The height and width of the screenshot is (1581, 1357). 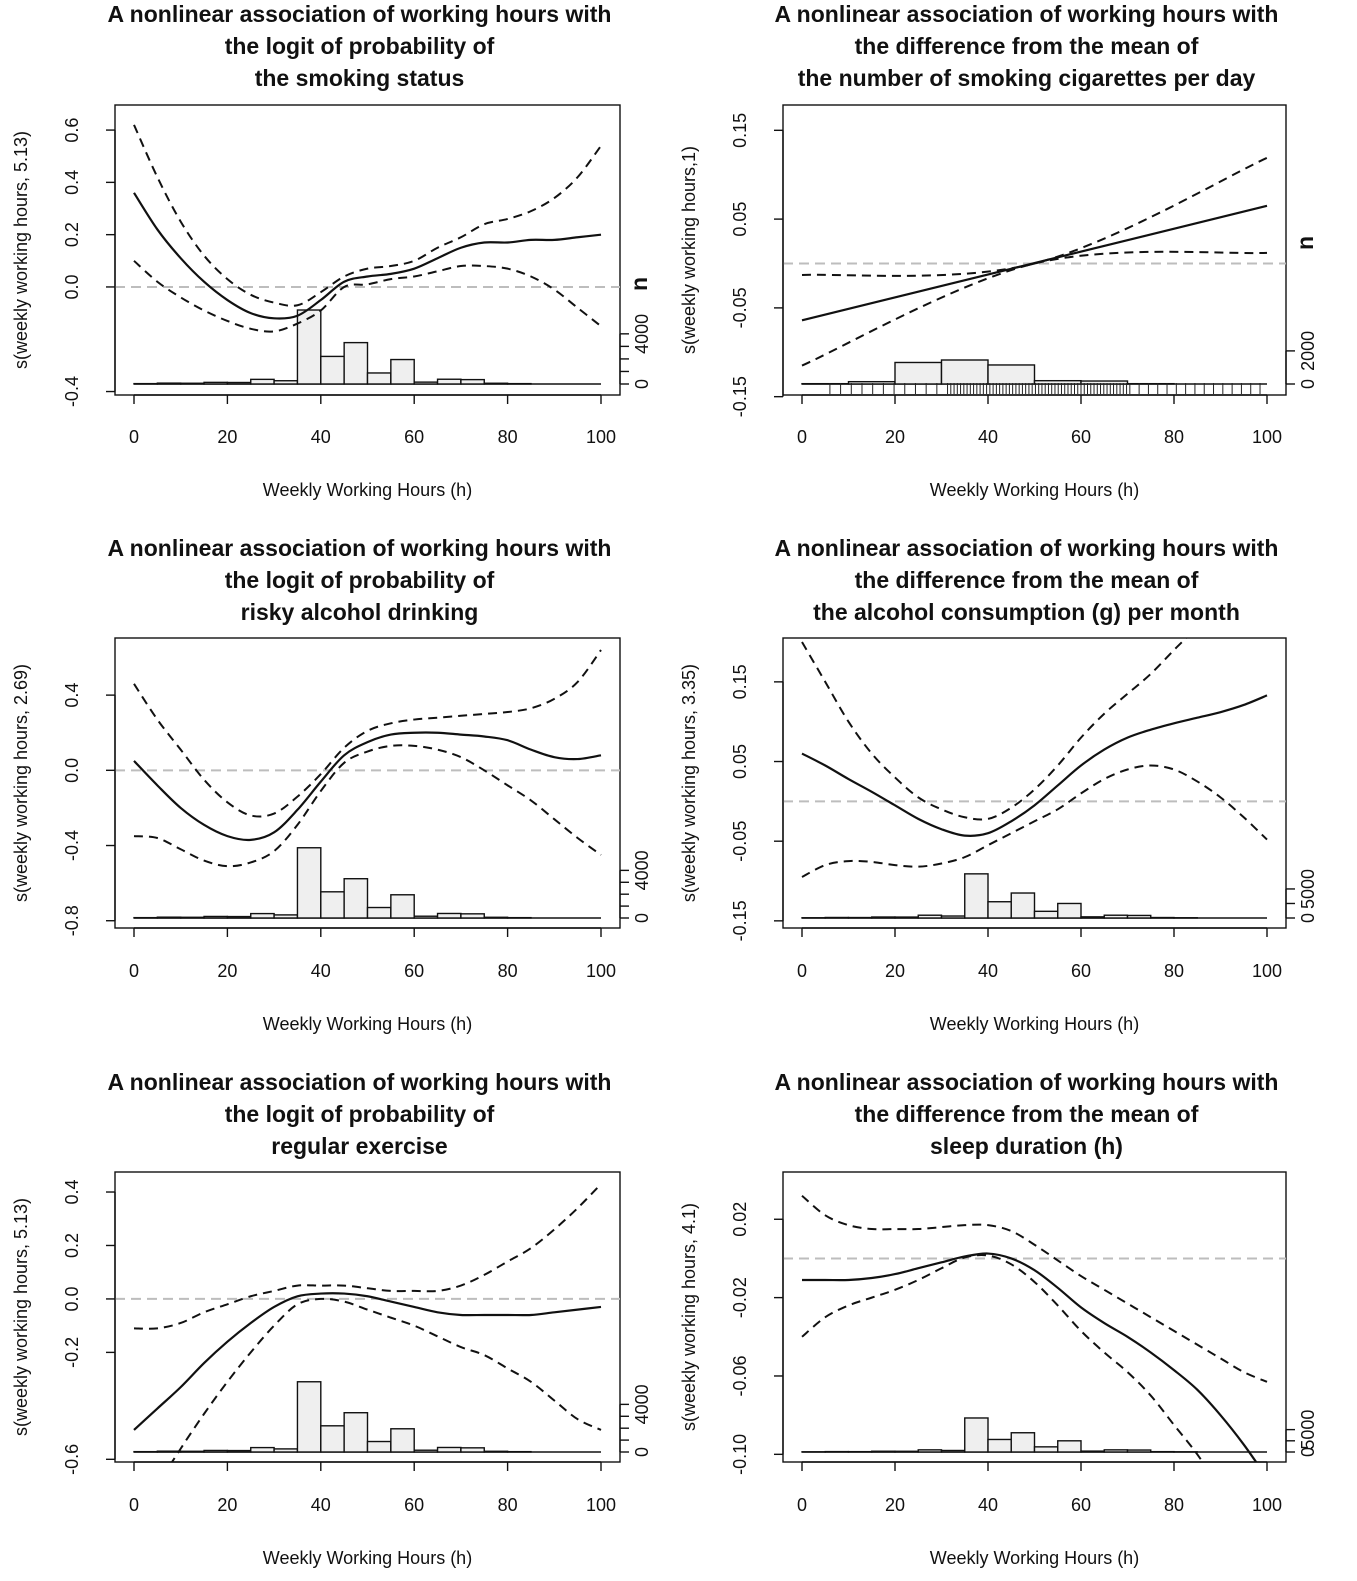 What do you see at coordinates (1026, 612) in the screenshot?
I see `panel-title-line: the alcohol consumption (g) per month` at bounding box center [1026, 612].